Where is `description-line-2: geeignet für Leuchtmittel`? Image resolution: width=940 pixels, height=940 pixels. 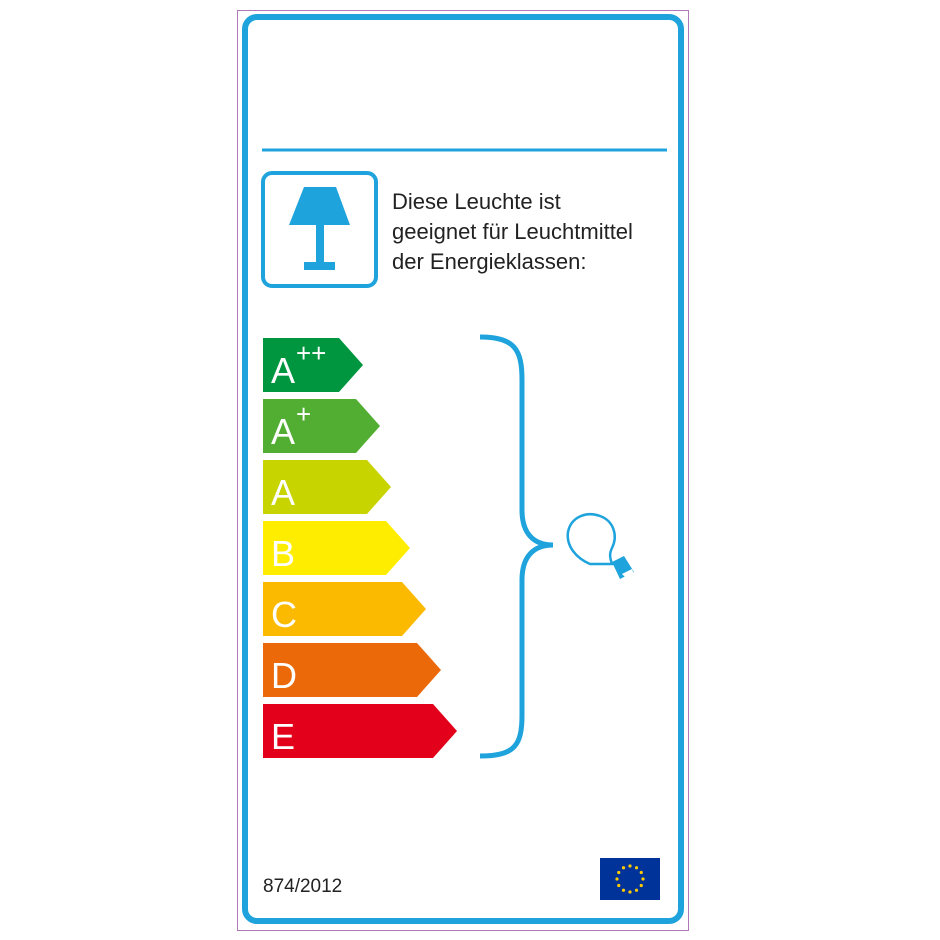
description-line-2: geeignet für Leuchtmittel is located at coordinates (512, 231).